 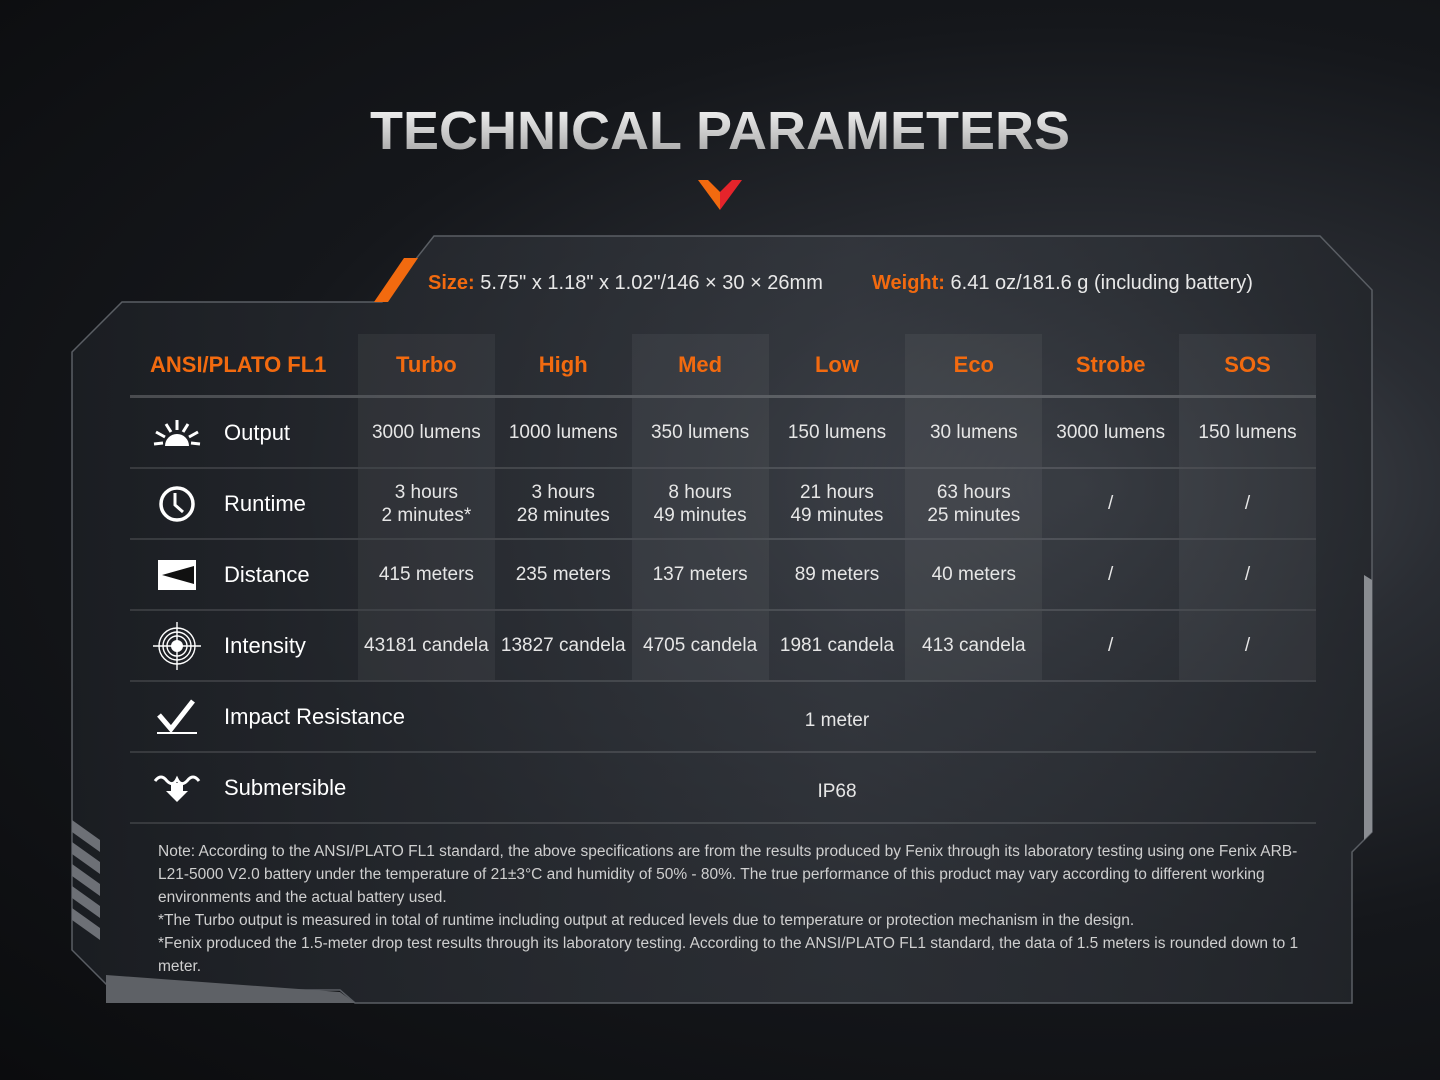 I want to click on table-cell: 89 meters, so click(x=837, y=574).